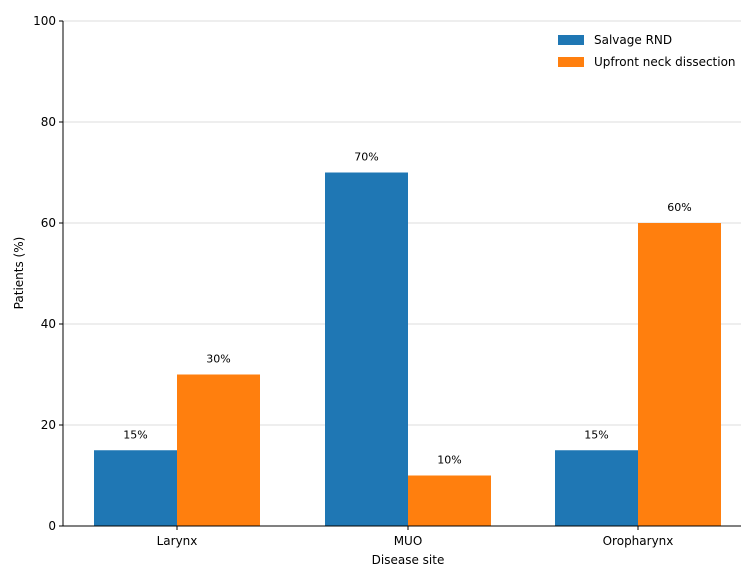  What do you see at coordinates (638, 541) in the screenshot?
I see `x-tick-label-oropharynx: Oropharynx` at bounding box center [638, 541].